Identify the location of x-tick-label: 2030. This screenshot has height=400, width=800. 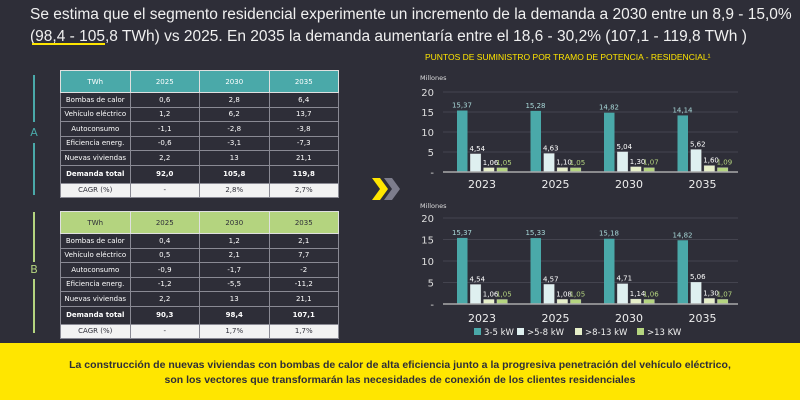
(629, 318).